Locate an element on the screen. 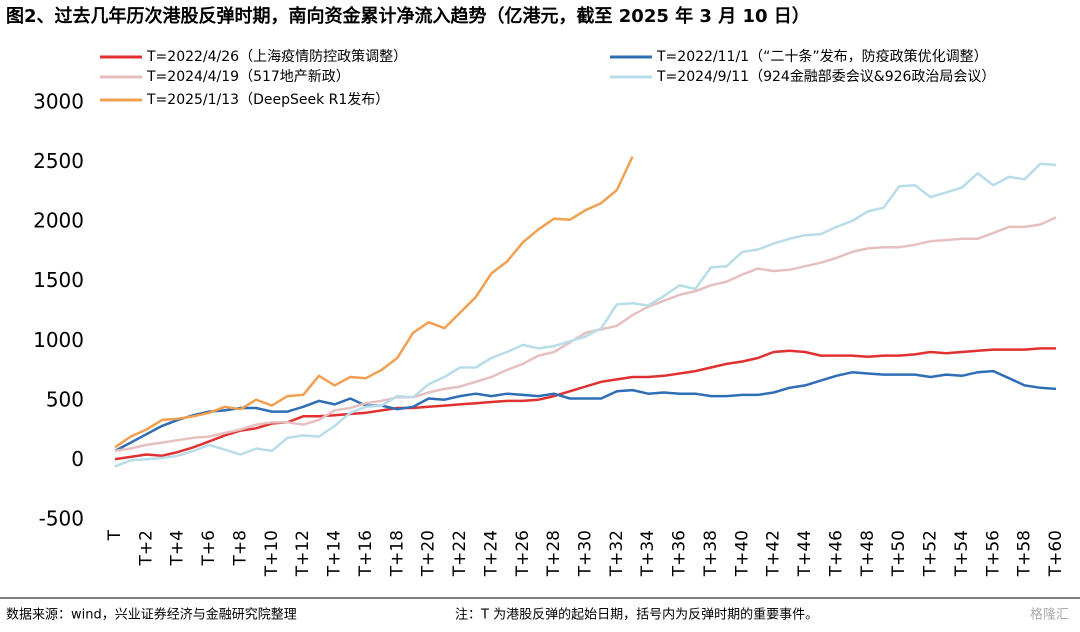 This screenshot has width=1080, height=632. x-tick-label: T+46 is located at coordinates (836, 553).